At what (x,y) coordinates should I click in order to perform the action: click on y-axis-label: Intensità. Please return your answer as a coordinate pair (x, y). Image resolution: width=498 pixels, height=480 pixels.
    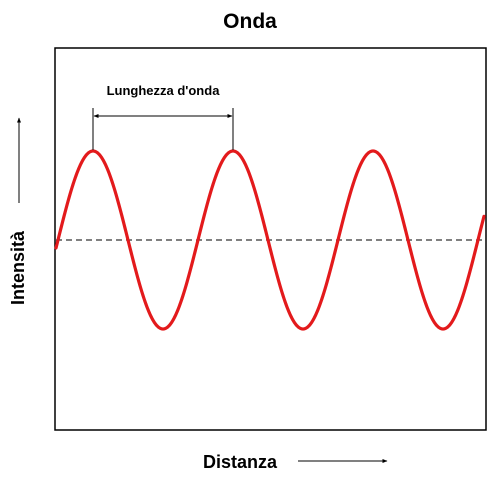
    Looking at the image, I should click on (18, 267).